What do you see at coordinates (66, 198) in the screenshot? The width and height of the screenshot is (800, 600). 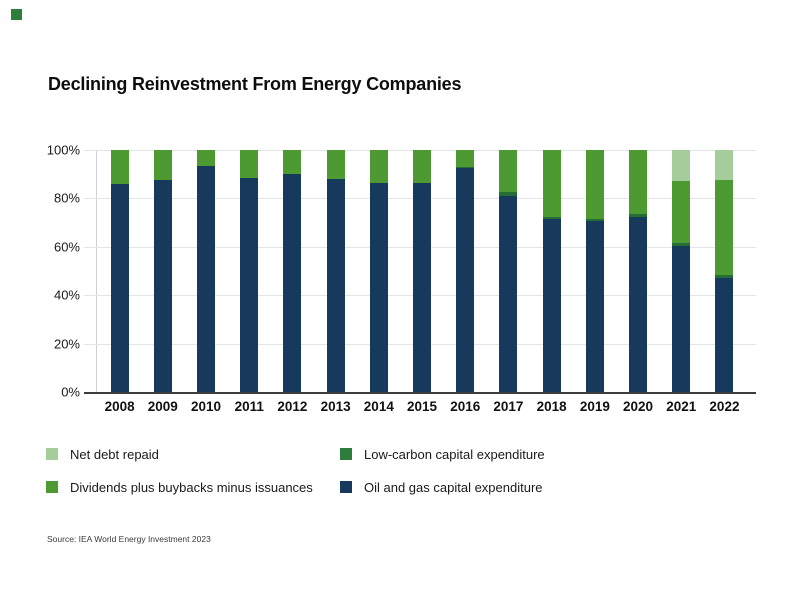 I see `y-tick-label: 80%` at bounding box center [66, 198].